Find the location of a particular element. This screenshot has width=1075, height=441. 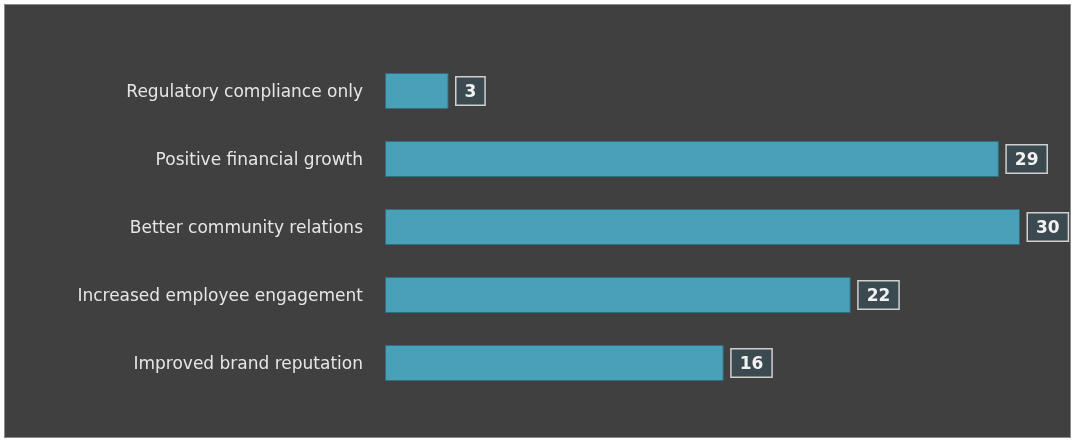

y-tick-label: Improved brand reputation is located at coordinates (248, 363).